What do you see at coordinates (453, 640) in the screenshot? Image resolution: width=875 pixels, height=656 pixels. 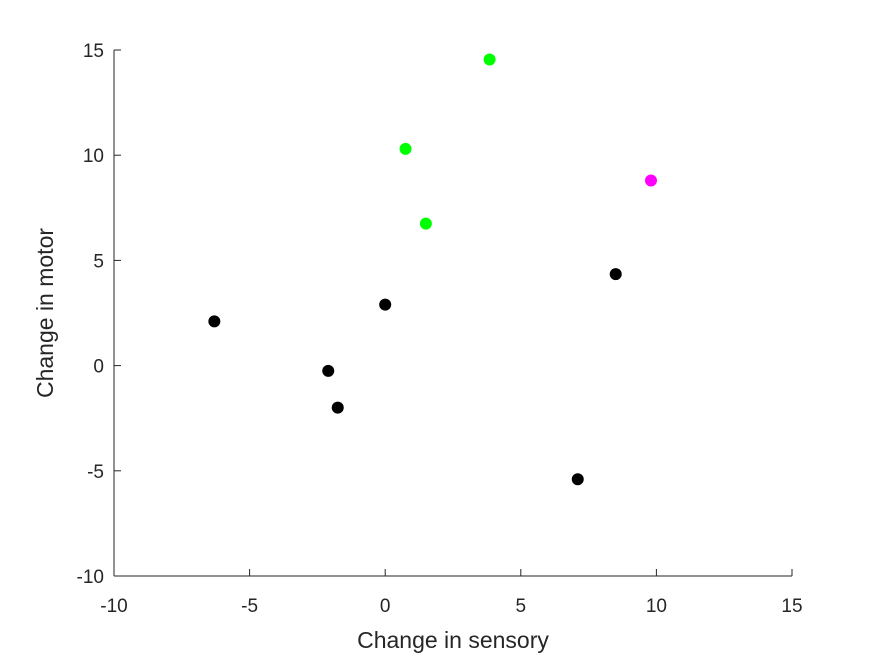 I see `x-axis-label: Change in sensory` at bounding box center [453, 640].